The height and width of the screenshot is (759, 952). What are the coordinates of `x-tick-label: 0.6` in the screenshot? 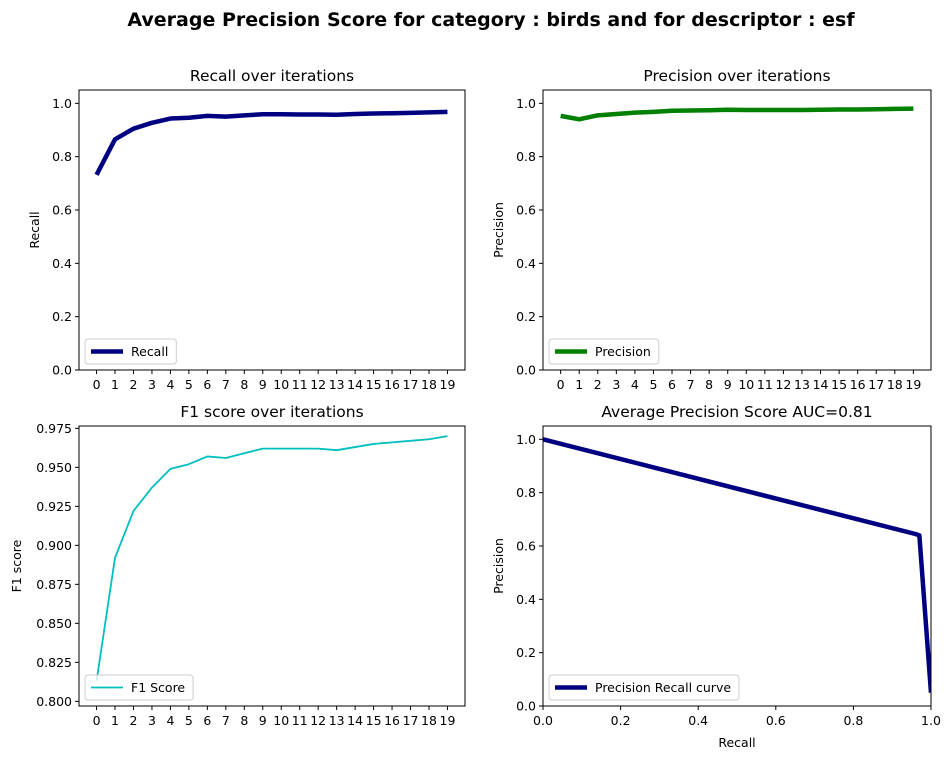 It's located at (776, 720).